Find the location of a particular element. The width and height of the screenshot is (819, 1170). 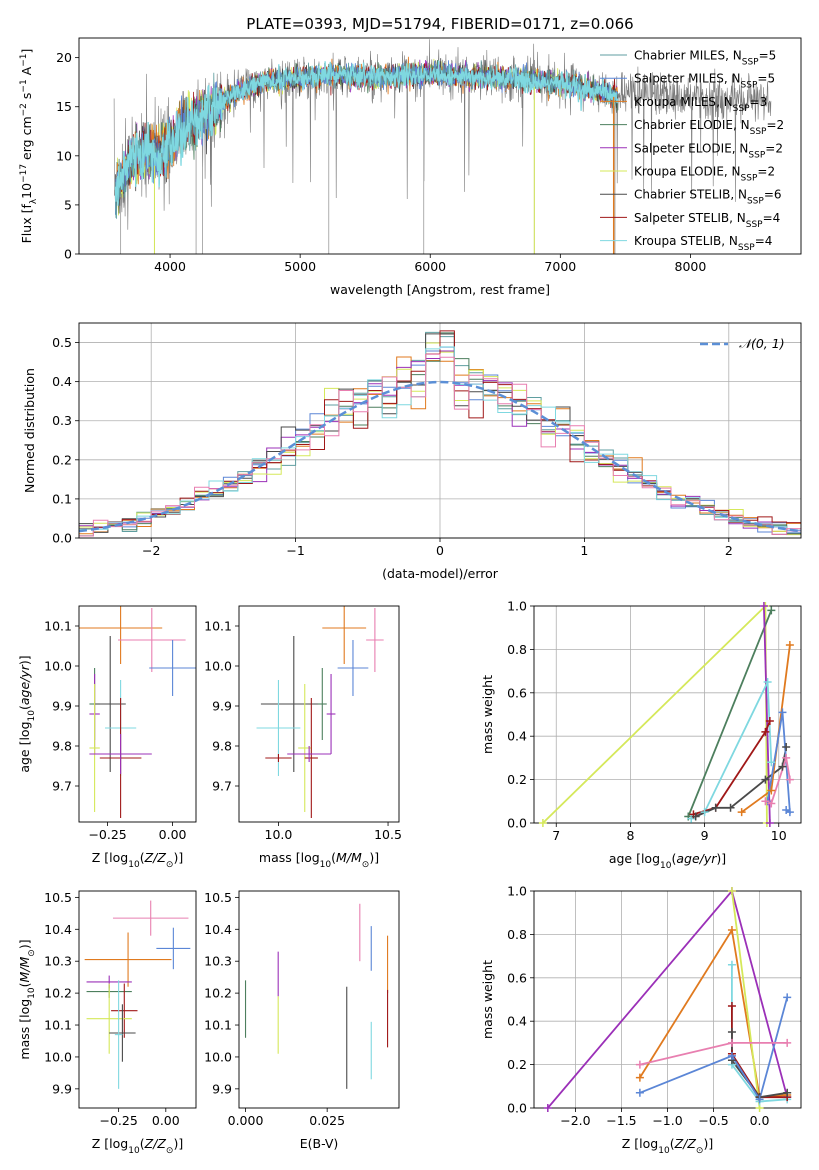

x-tick-label: −0.5 is located at coordinates (713, 1120).